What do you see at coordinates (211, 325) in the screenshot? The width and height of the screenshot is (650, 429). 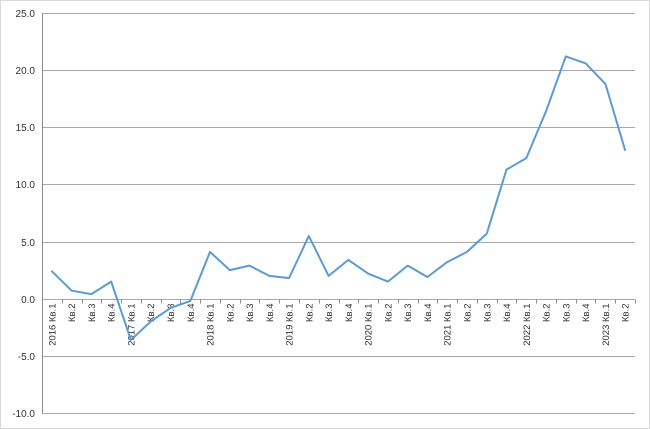 I see `x-tick-label: 2018 Кв.1` at bounding box center [211, 325].